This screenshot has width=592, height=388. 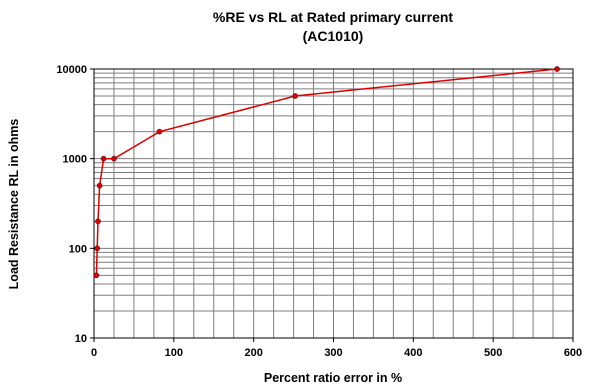 What do you see at coordinates (174, 353) in the screenshot?
I see `x-tick-label: 100` at bounding box center [174, 353].